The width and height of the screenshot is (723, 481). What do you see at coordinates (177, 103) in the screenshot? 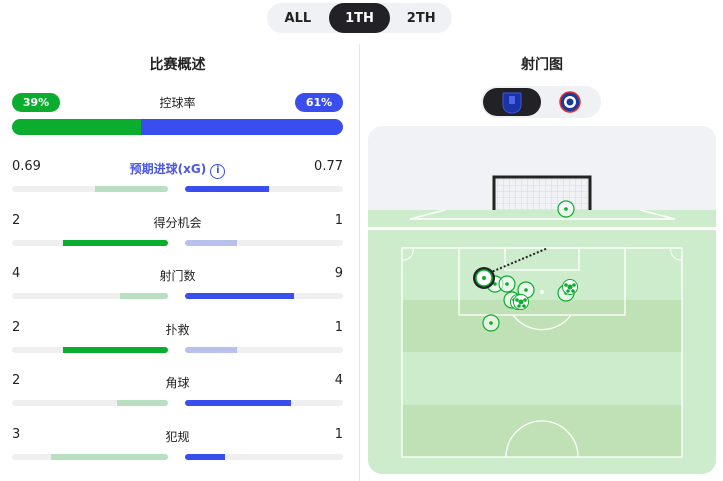
I see `possession-label: 控球率` at bounding box center [177, 103].